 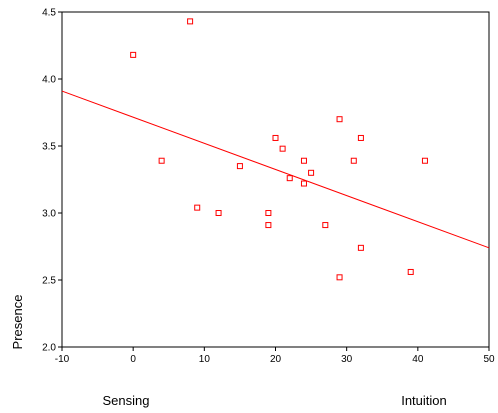 What do you see at coordinates (489, 359) in the screenshot?
I see `x-tick-label: 50` at bounding box center [489, 359].